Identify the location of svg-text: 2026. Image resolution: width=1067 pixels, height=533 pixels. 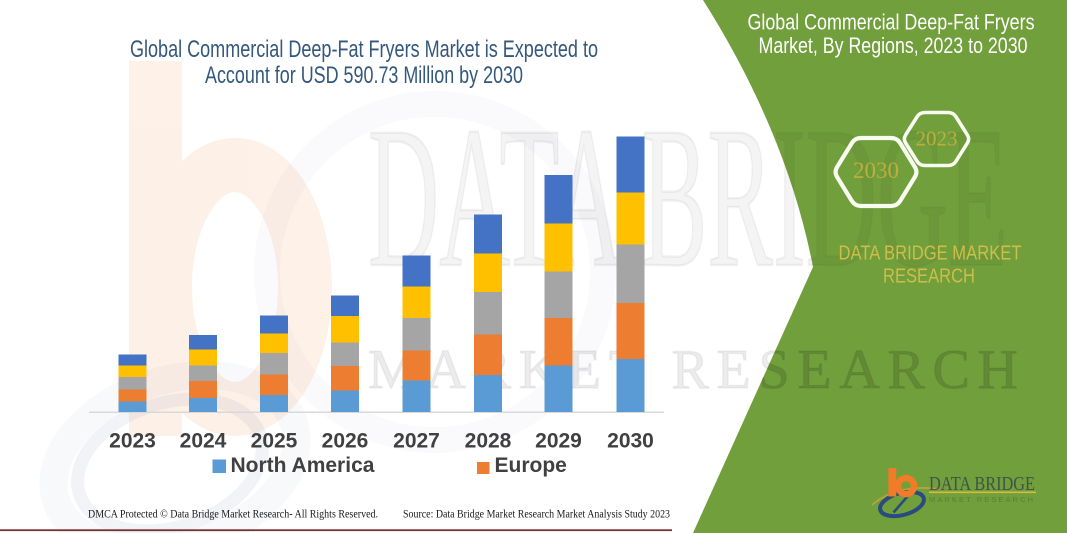
(345, 441).